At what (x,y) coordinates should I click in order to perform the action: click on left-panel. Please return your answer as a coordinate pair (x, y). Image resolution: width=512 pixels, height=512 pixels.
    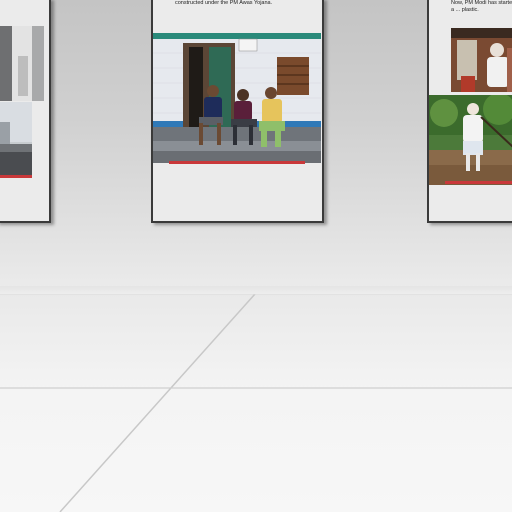
    Looking at the image, I should click on (25, 111).